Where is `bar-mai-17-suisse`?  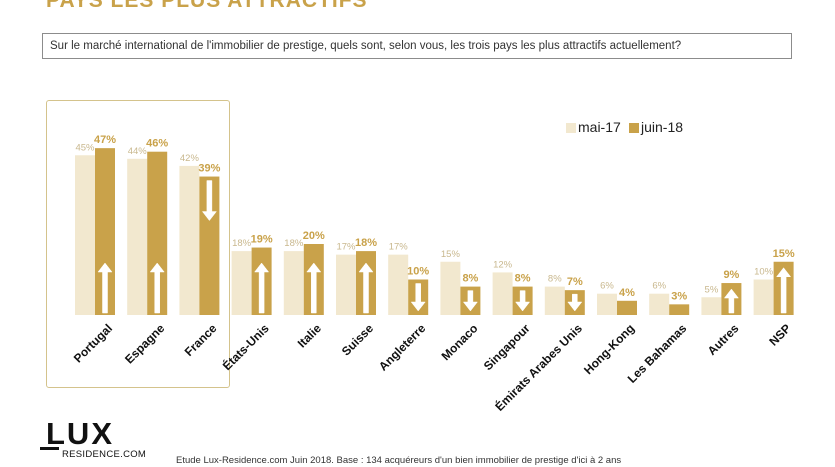
bar-mai-17-suisse is located at coordinates (346, 284).